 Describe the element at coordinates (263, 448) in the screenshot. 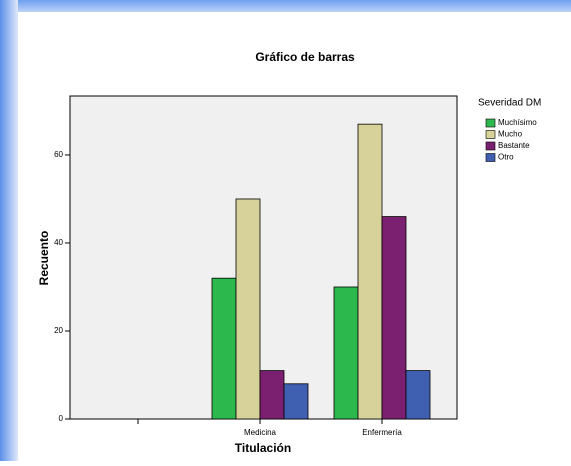

I see `x-axis-label: Titulación` at that location.